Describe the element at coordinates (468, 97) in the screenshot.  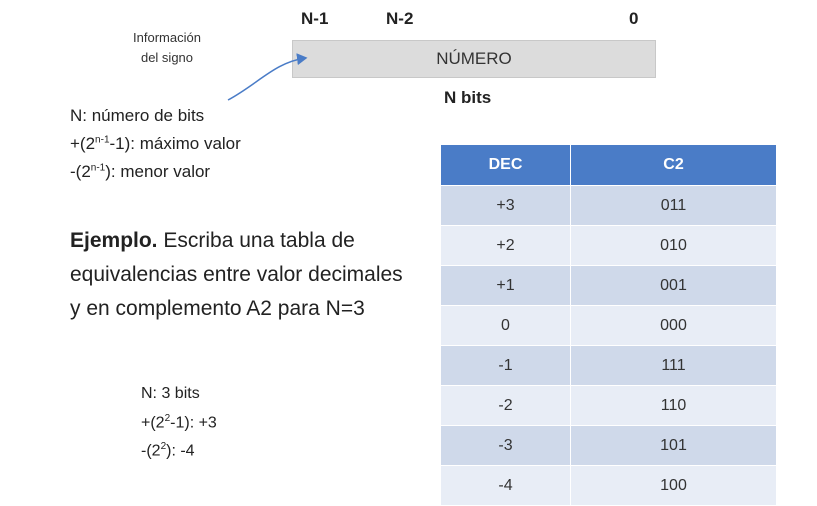
I see `n-bits-label: N bits` at that location.